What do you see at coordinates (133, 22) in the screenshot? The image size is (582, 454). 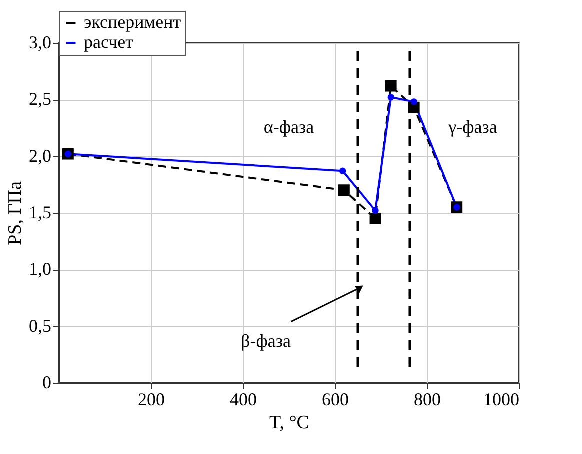 I see `legend-label: эксперимент` at bounding box center [133, 22].